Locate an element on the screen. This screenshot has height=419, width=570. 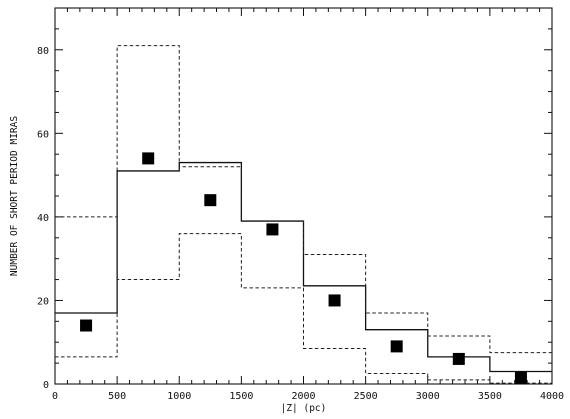
x-tick-label: 3000 is located at coordinates (428, 396).